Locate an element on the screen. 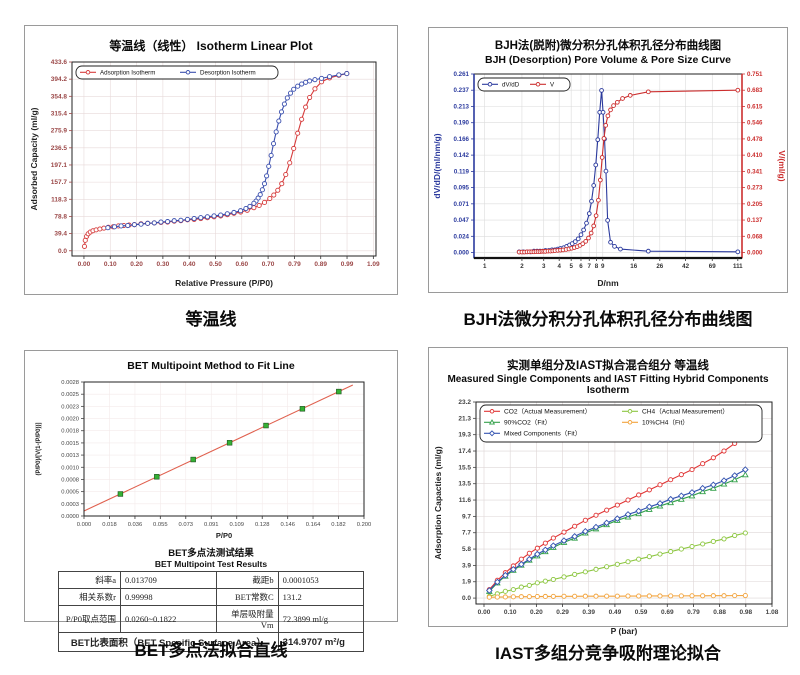 This screenshot has width=800, height=675. svg-text: 0.0020 is located at coordinates (70, 420).